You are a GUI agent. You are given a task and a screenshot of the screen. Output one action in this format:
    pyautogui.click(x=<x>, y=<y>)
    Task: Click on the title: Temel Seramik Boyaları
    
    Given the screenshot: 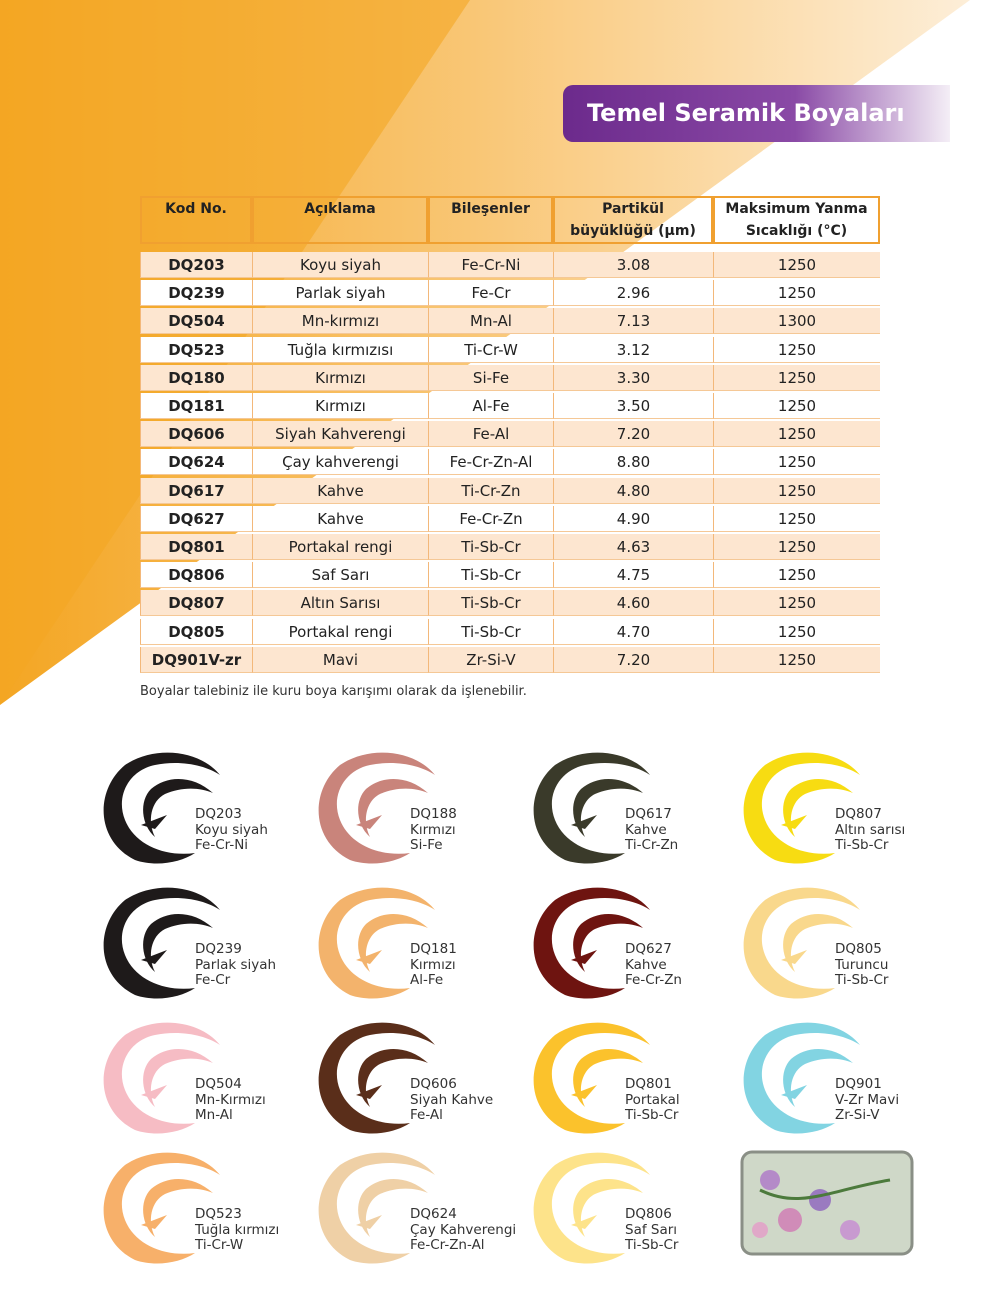 What is the action you would take?
    pyautogui.click(x=756, y=113)
    